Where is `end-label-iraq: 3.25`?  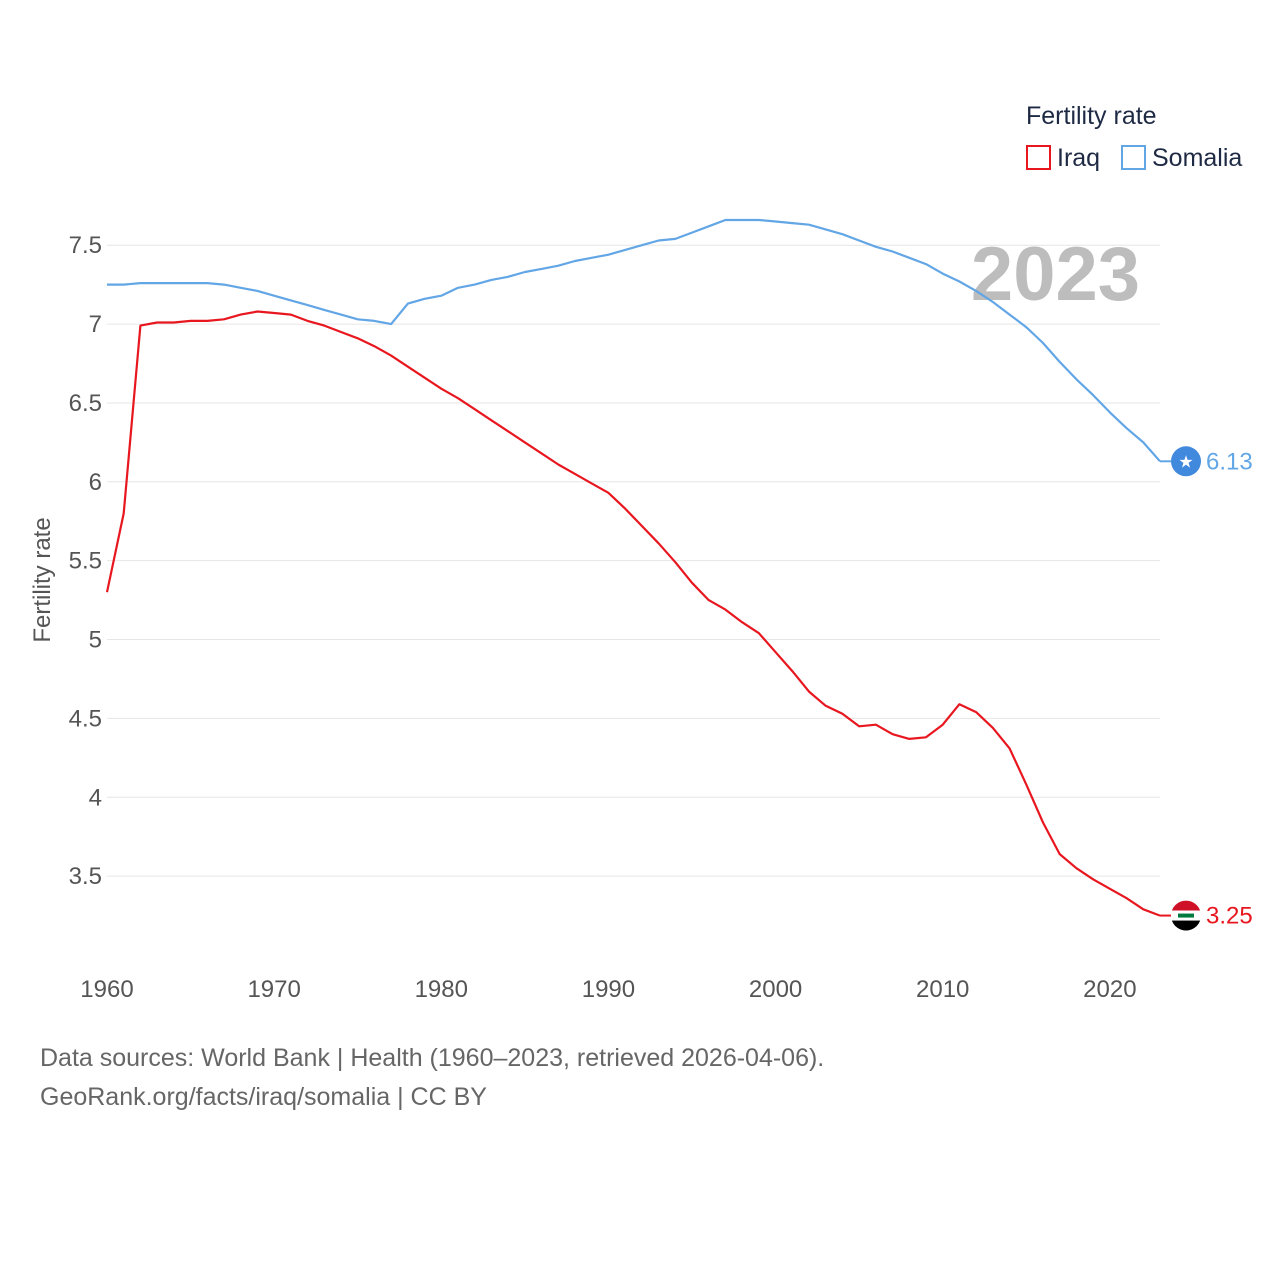 end-label-iraq: 3.25 is located at coordinates (1229, 916).